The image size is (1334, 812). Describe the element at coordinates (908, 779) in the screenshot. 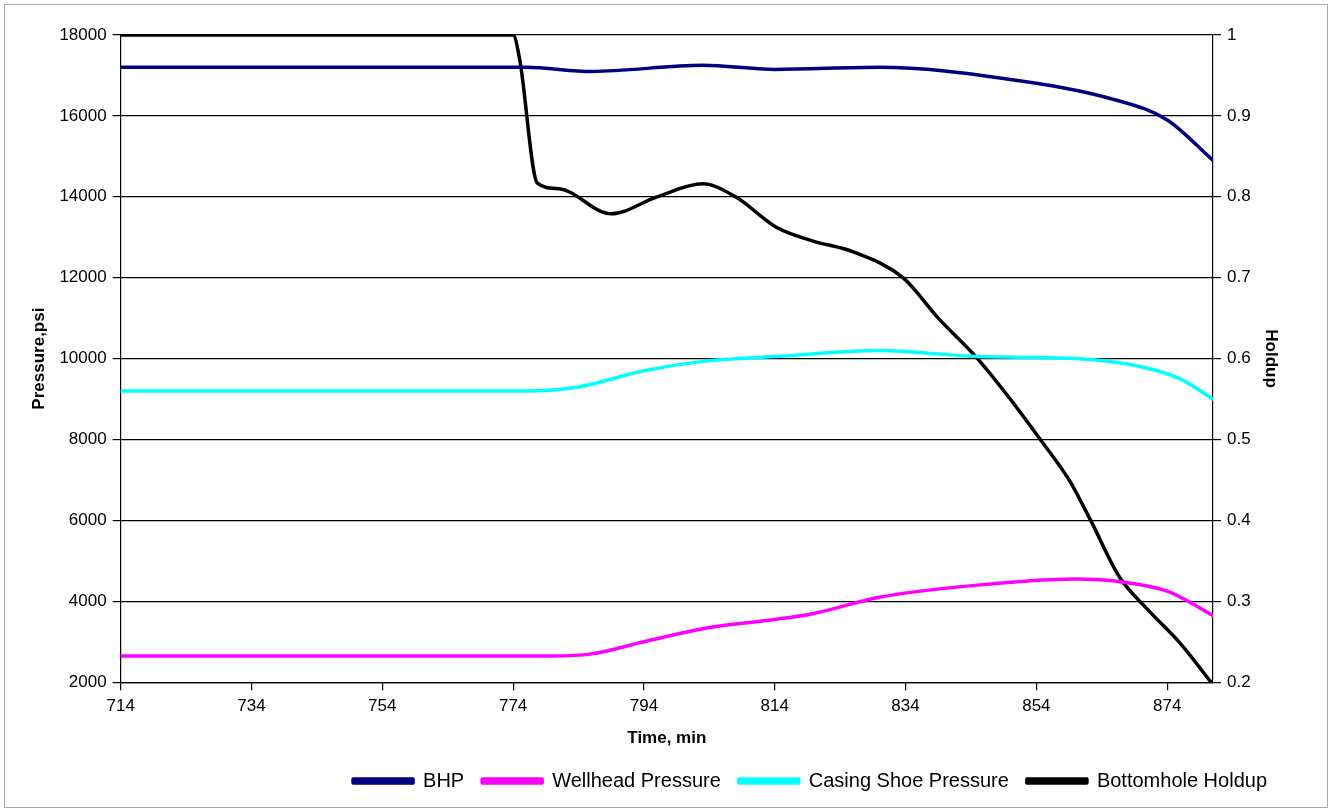

I see `legend-label: Casing Shoe Pressure` at that location.